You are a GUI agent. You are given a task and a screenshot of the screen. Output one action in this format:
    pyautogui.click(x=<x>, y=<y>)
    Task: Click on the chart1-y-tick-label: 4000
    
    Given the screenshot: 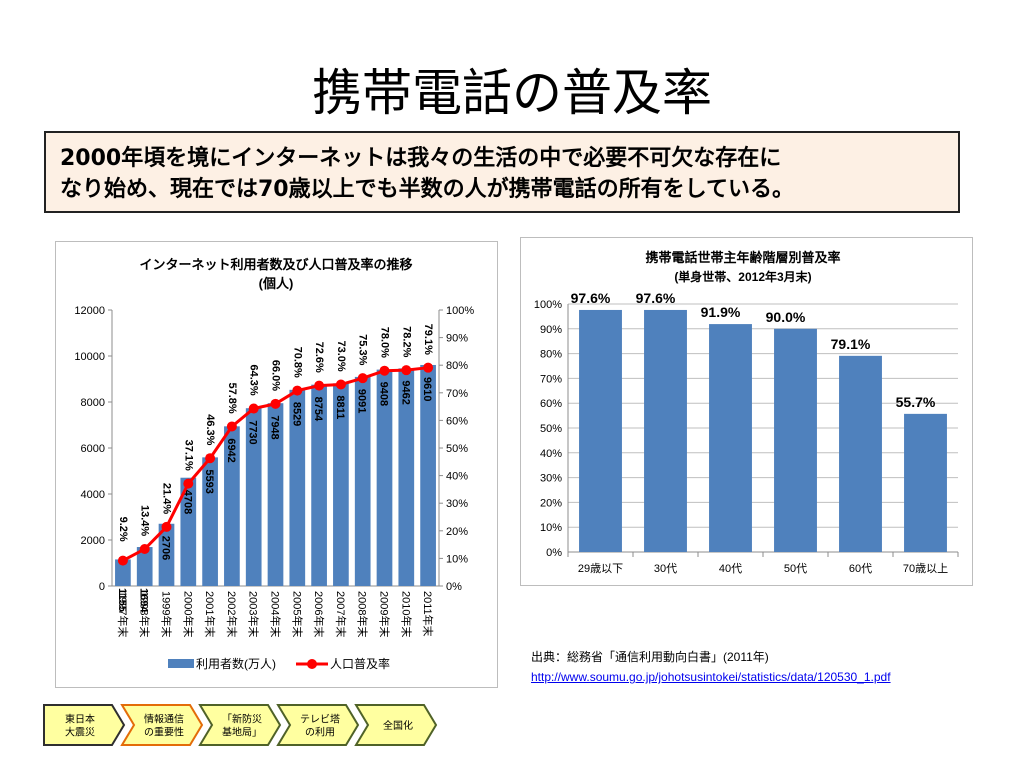 What is the action you would take?
    pyautogui.click(x=93, y=495)
    